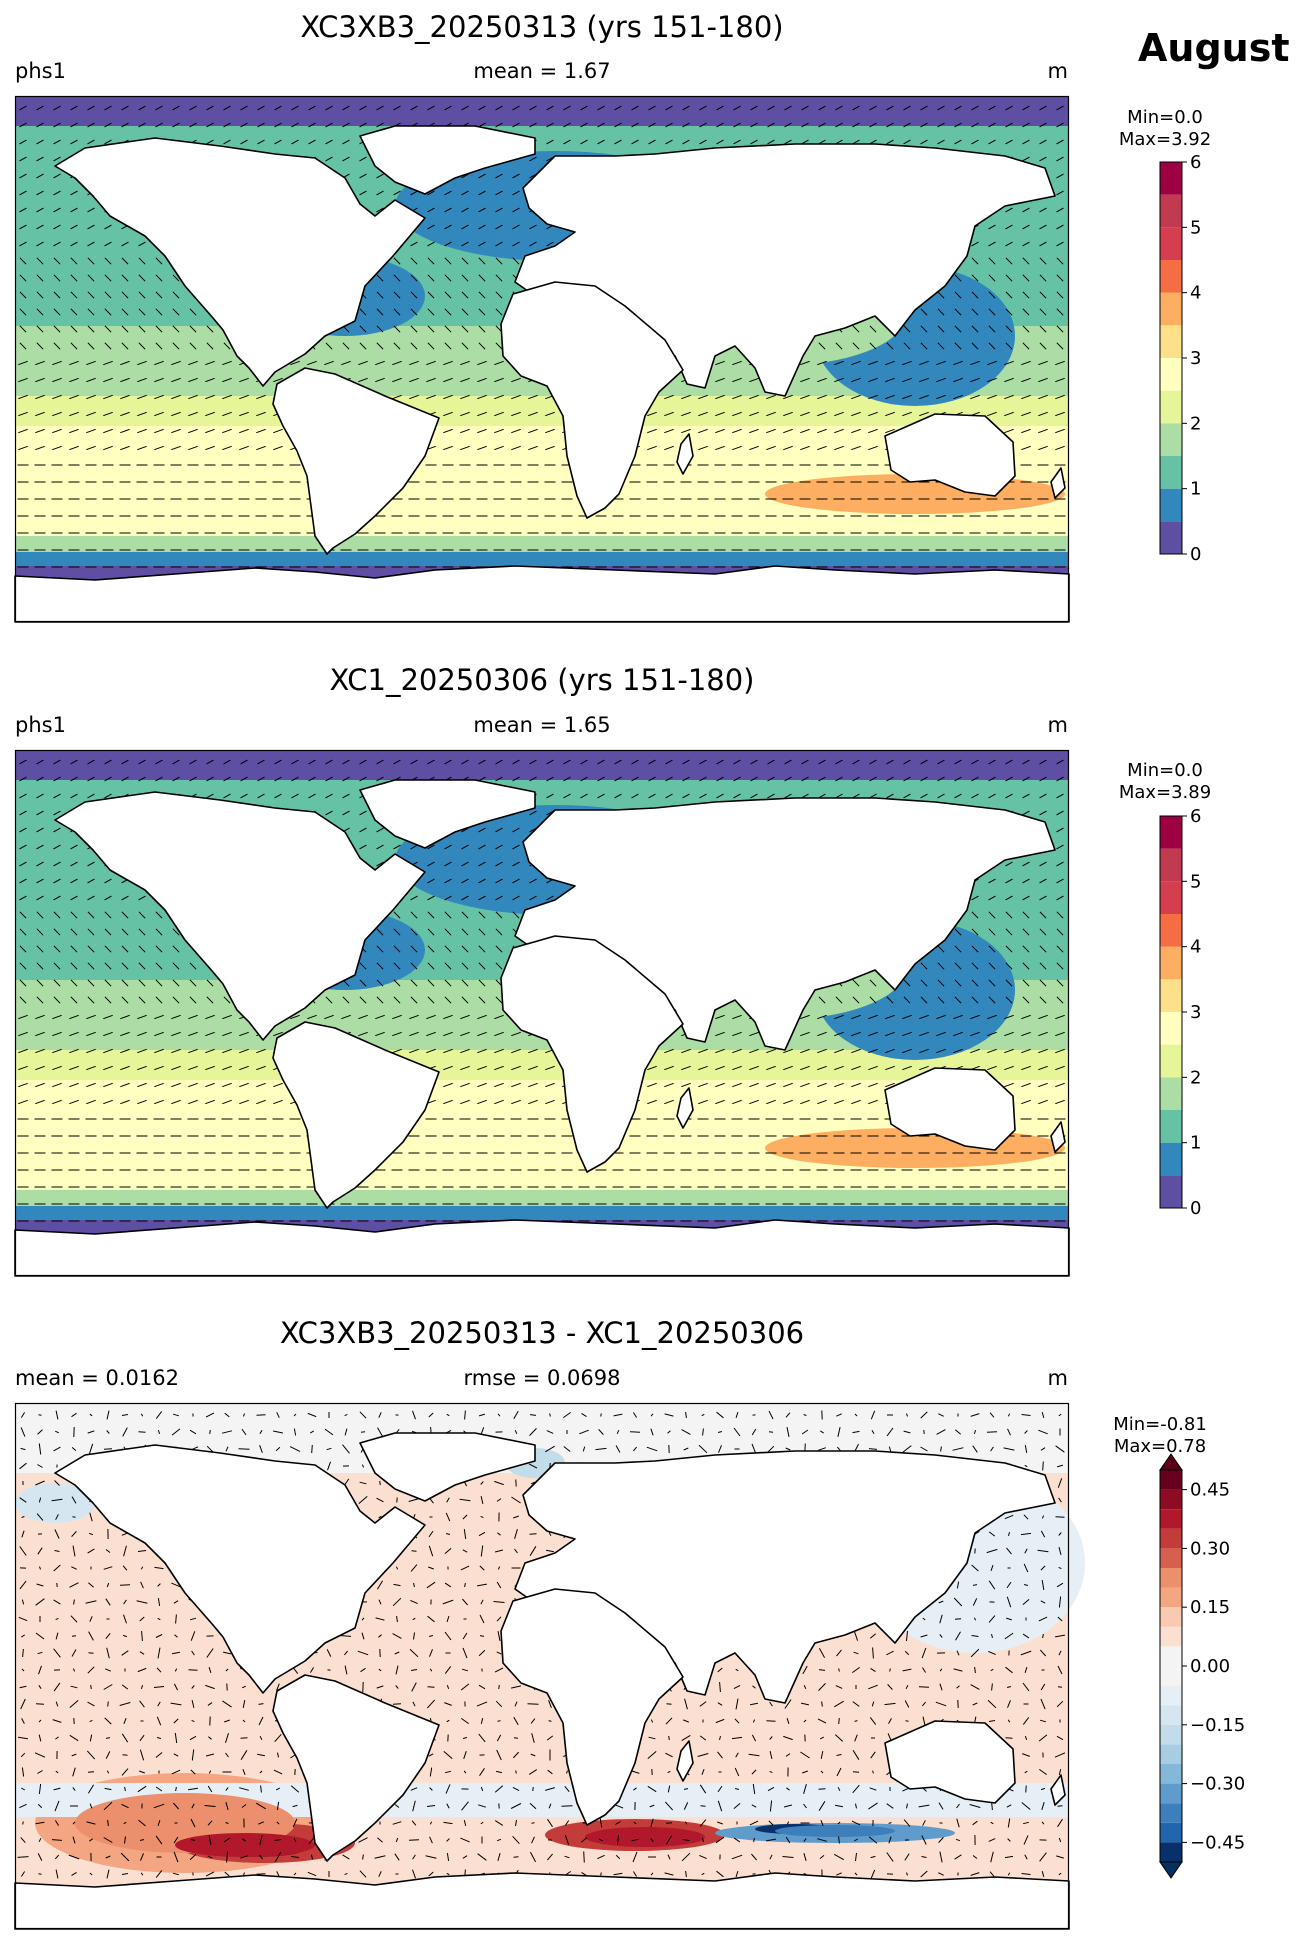 This screenshot has height=1939, width=1313. What do you see at coordinates (542, 98) in the screenshot?
I see `sea-ice-edge` at bounding box center [542, 98].